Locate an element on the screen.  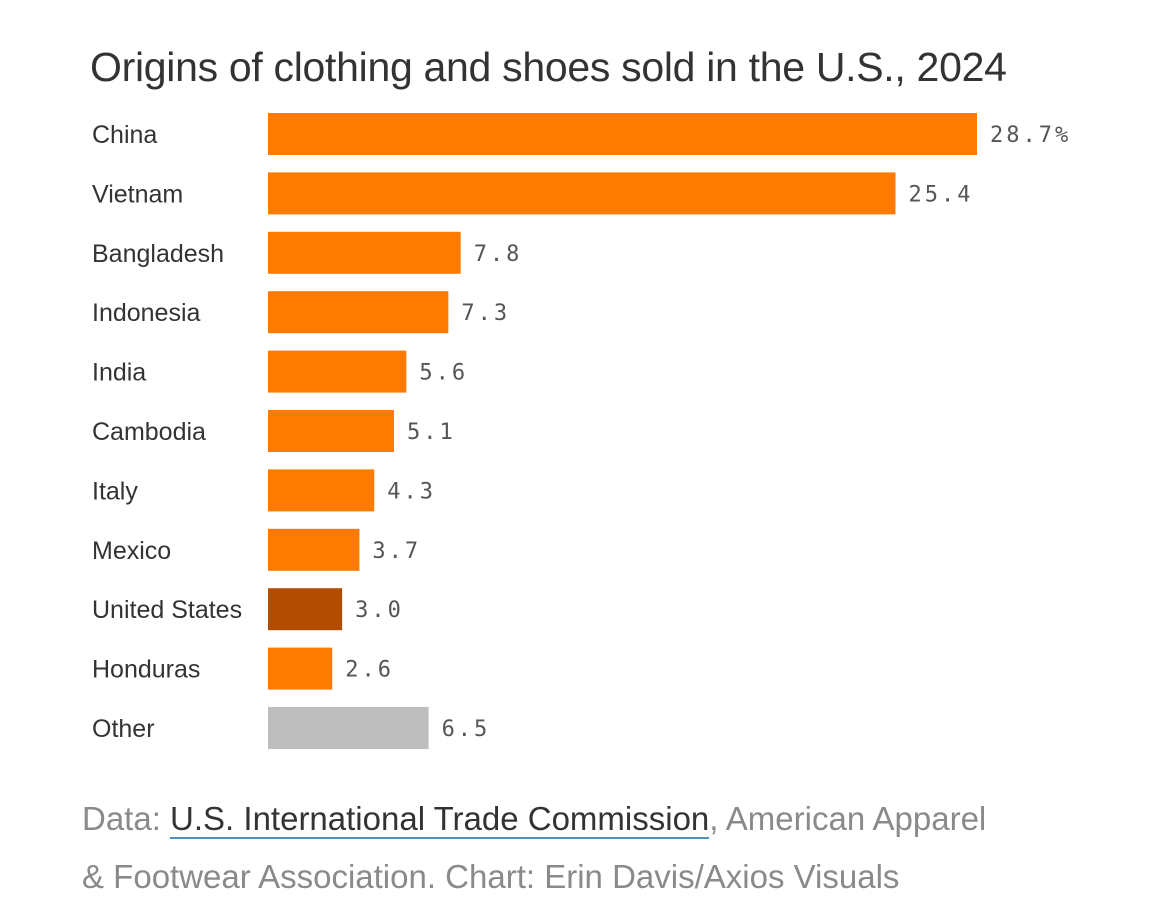
value-label-bangladesh: 7.8 is located at coordinates (498, 254).